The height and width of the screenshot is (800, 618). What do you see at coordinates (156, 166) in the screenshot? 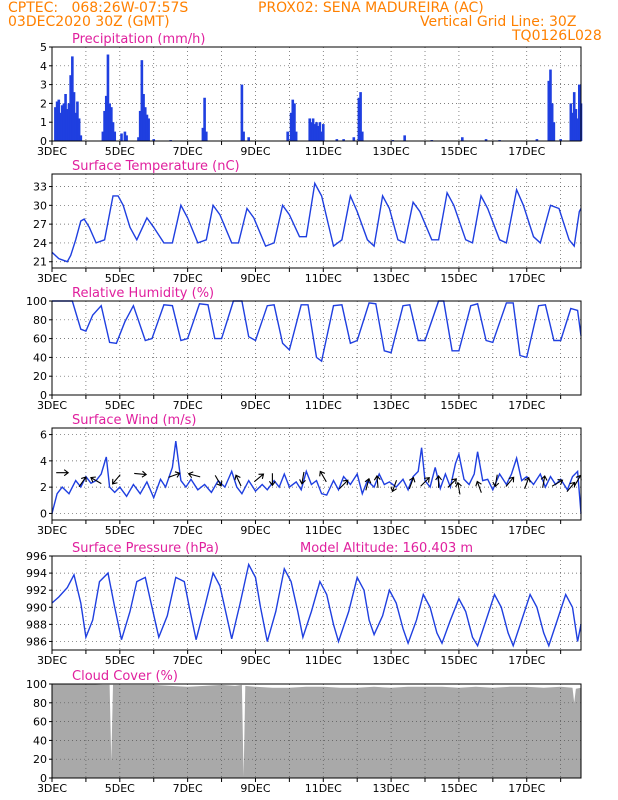
I see `panel-title: Surface Temperature (nC)` at bounding box center [156, 166].